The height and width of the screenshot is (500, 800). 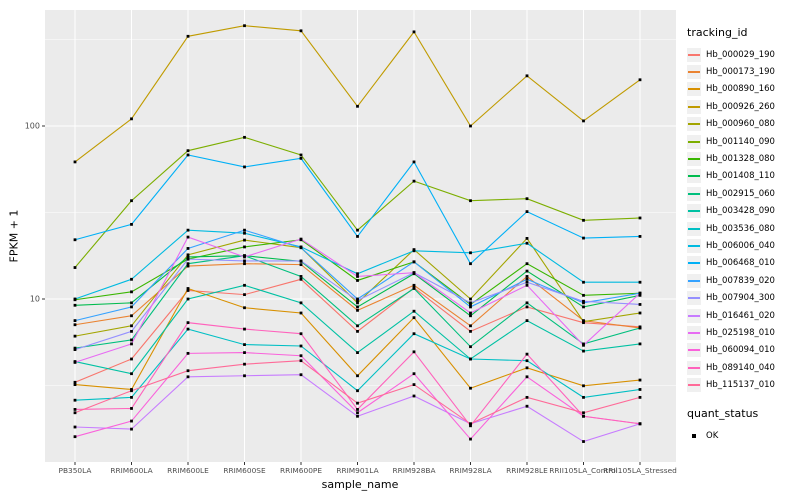 I want to click on x-tick-label: RRIM600SE, so click(x=244, y=470).